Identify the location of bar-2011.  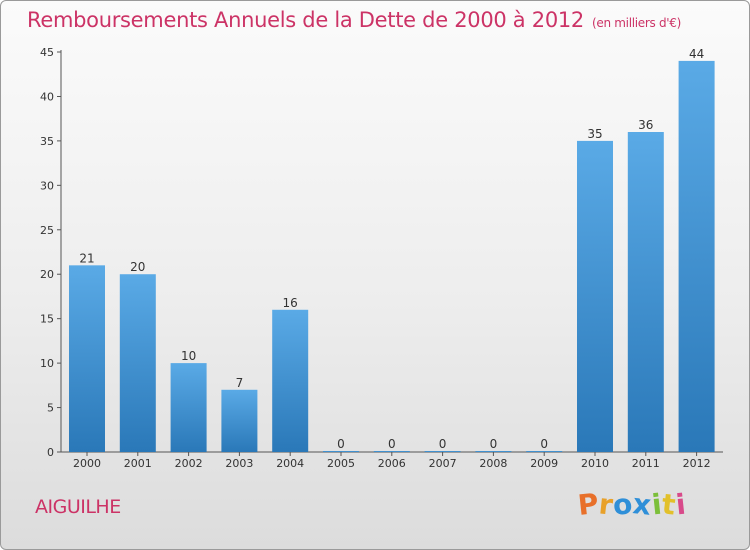
(645, 292).